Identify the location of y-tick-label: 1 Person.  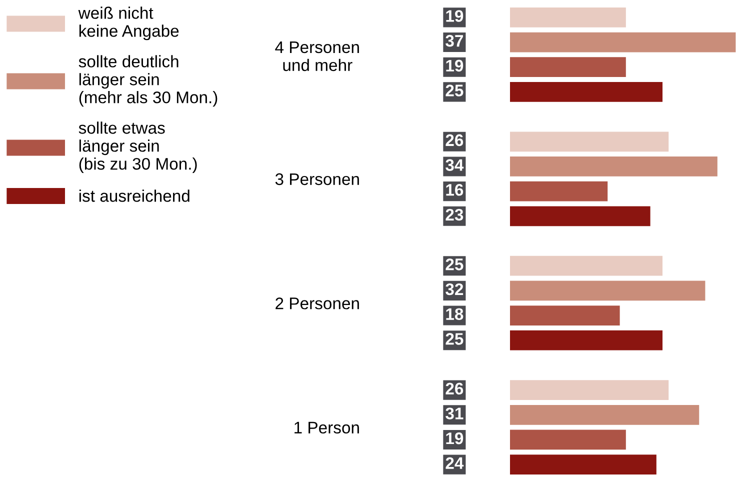
(326, 428).